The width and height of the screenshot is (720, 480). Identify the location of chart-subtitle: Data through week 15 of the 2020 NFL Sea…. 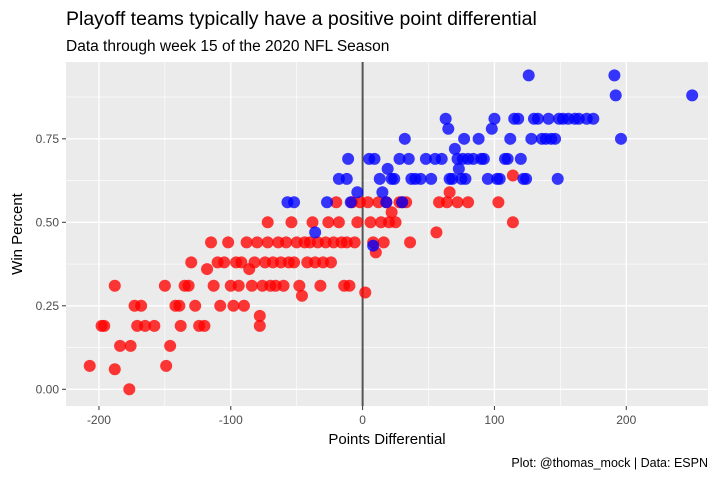
(228, 46).